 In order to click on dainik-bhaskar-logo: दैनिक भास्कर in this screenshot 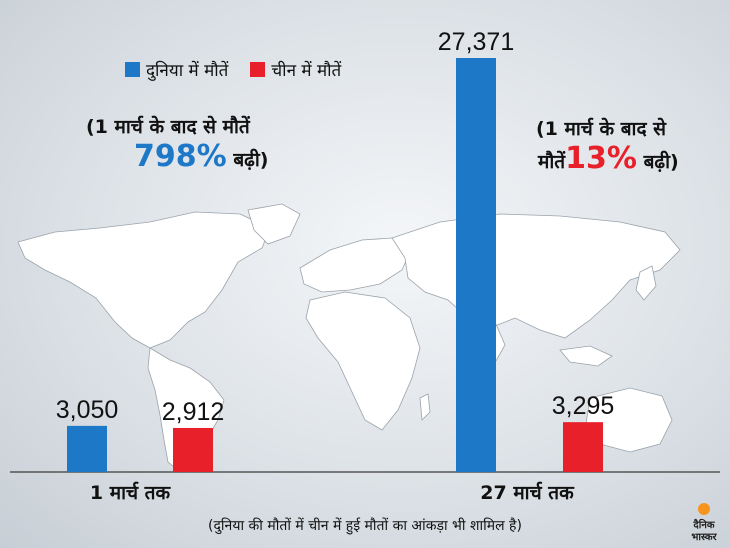, I will do `click(704, 523)`.